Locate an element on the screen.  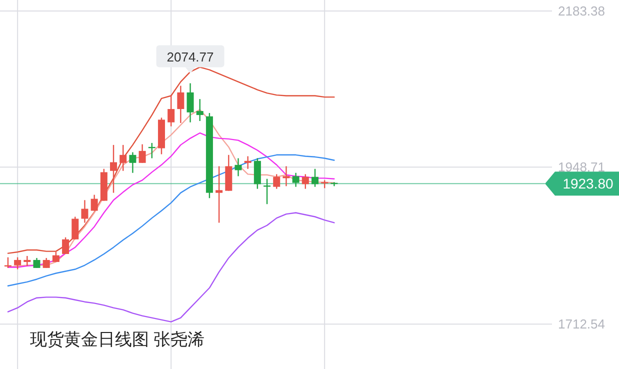
ref-line-label: 1923.80 is located at coordinates (588, 184).